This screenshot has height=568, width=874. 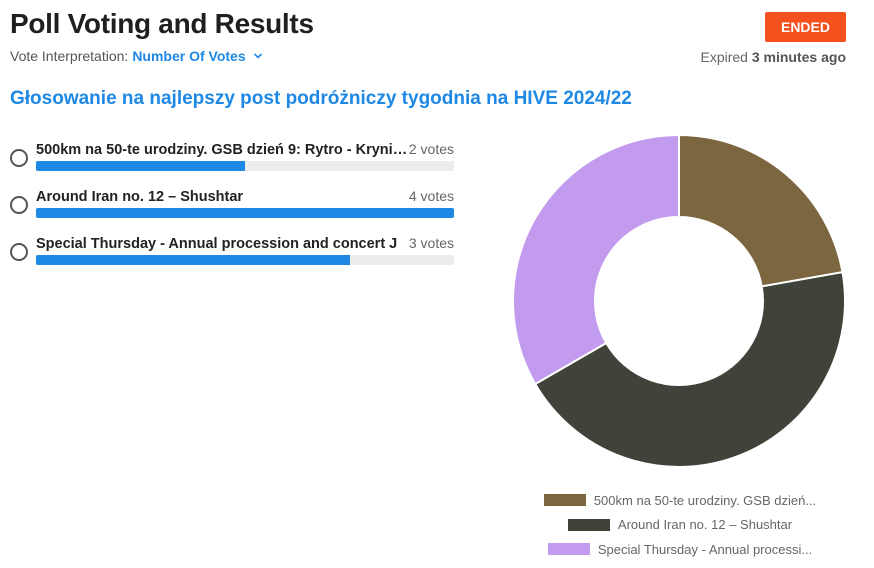 I want to click on vote-interpretation-label: Vote Interpretation:, so click(x=69, y=56).